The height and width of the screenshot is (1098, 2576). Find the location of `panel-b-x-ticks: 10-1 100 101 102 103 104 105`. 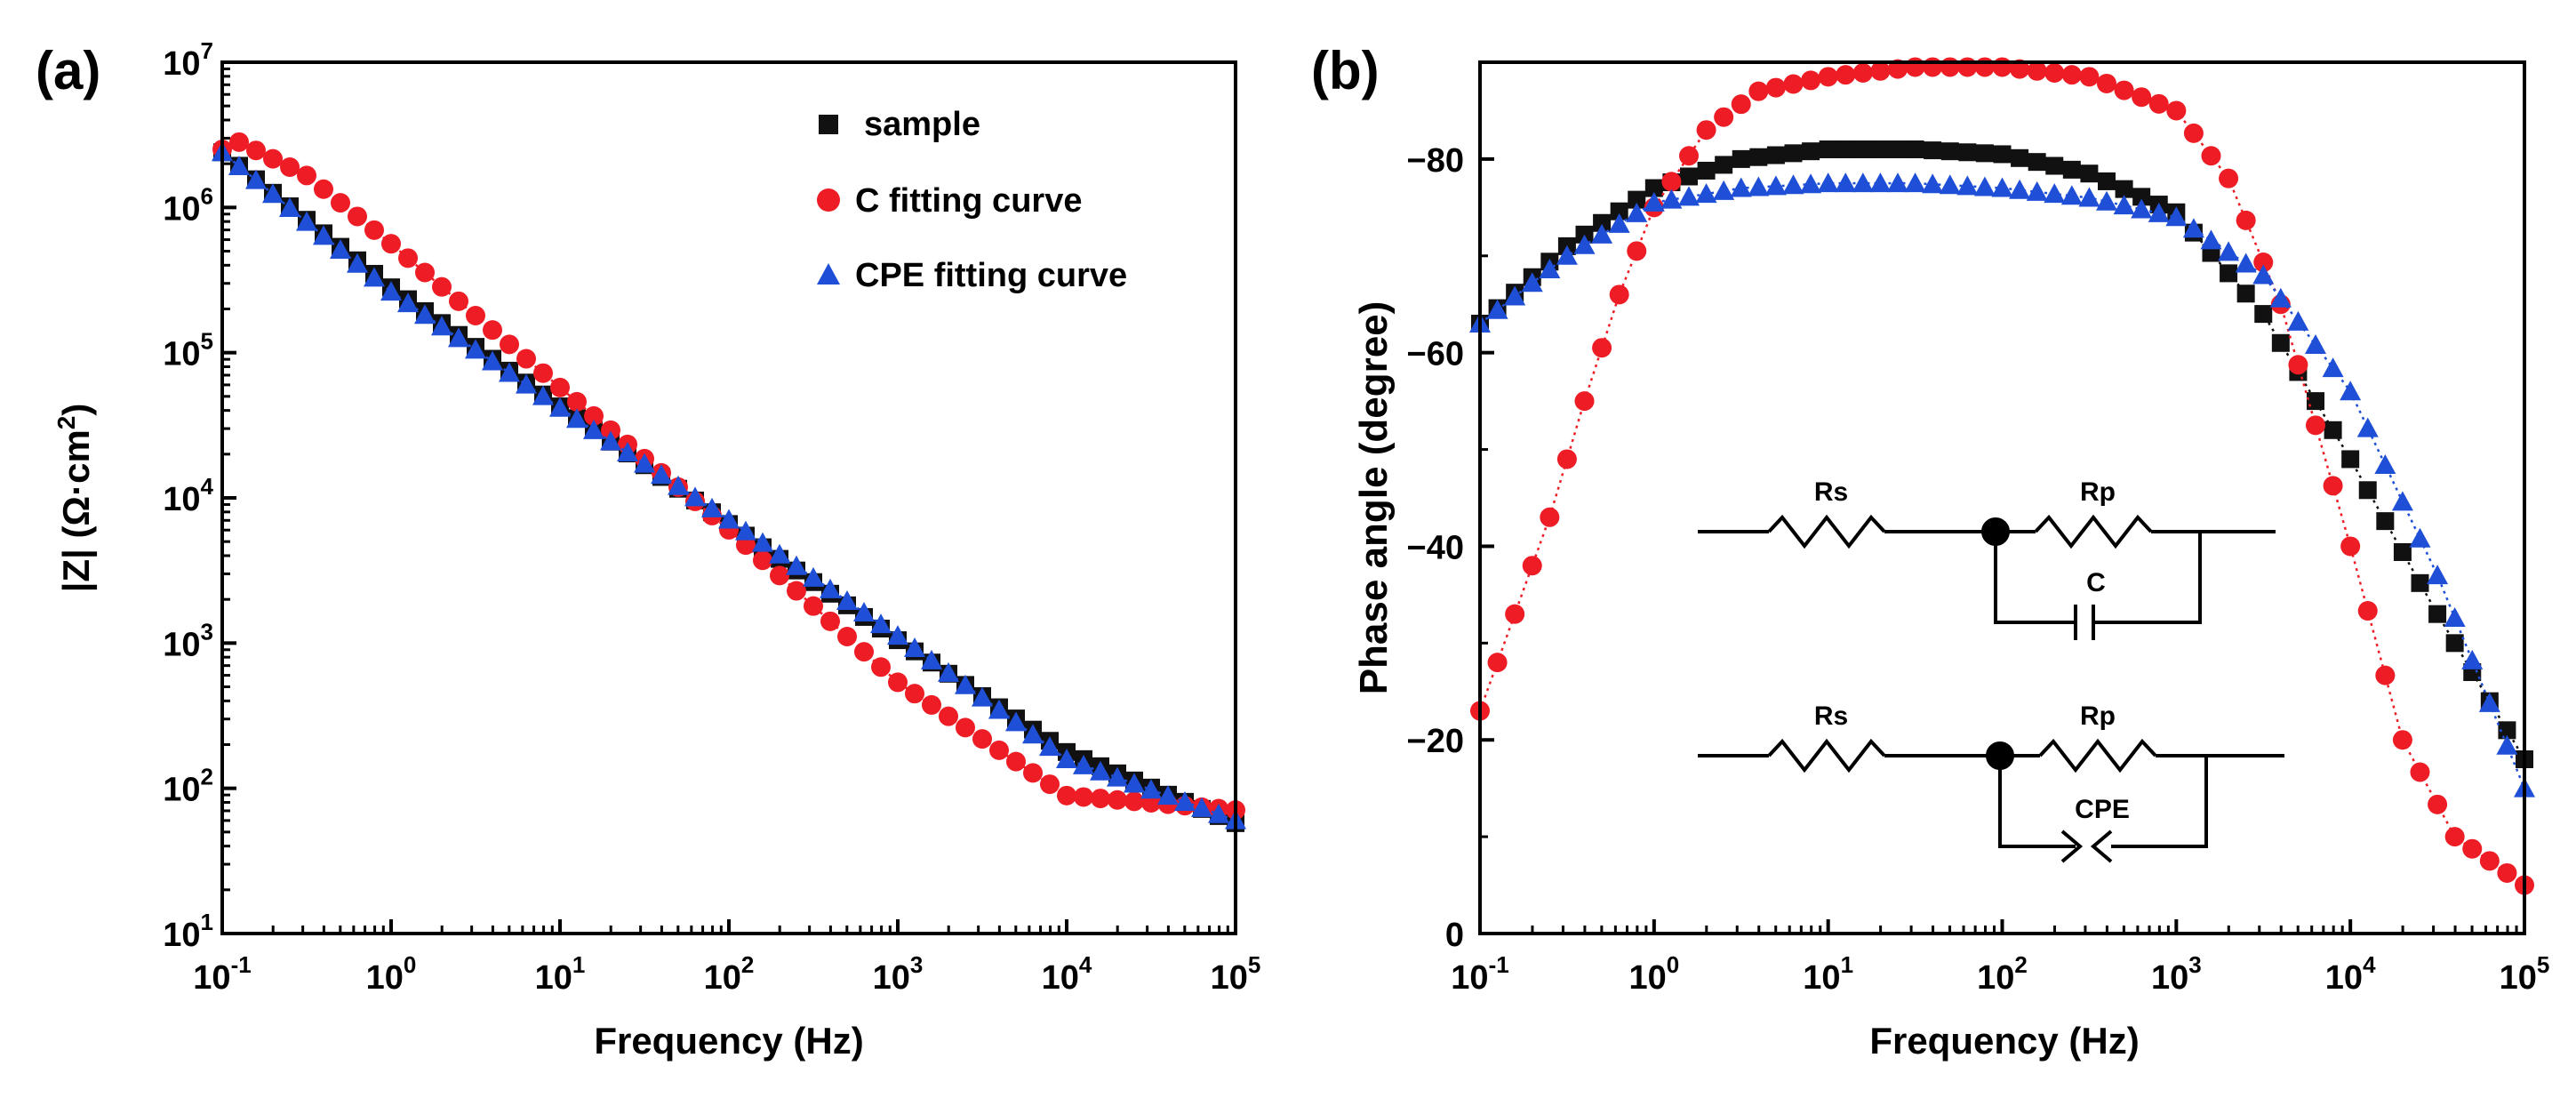

panel-b-x-ticks: 10-1 100 101 102 103 104 105 is located at coordinates (2000, 958).